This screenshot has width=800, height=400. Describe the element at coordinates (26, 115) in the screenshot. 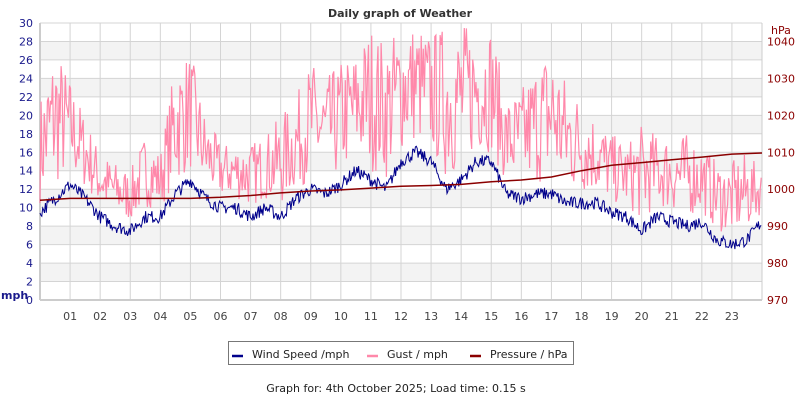

I see `left-tick-label: 20` at that location.